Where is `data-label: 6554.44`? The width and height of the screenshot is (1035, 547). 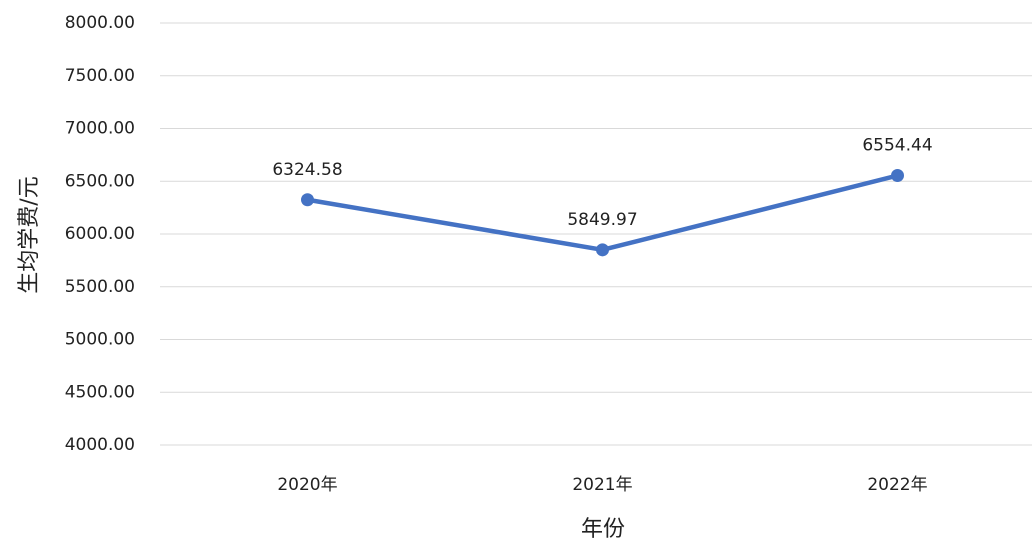
data-label: 6554.44 is located at coordinates (897, 146).